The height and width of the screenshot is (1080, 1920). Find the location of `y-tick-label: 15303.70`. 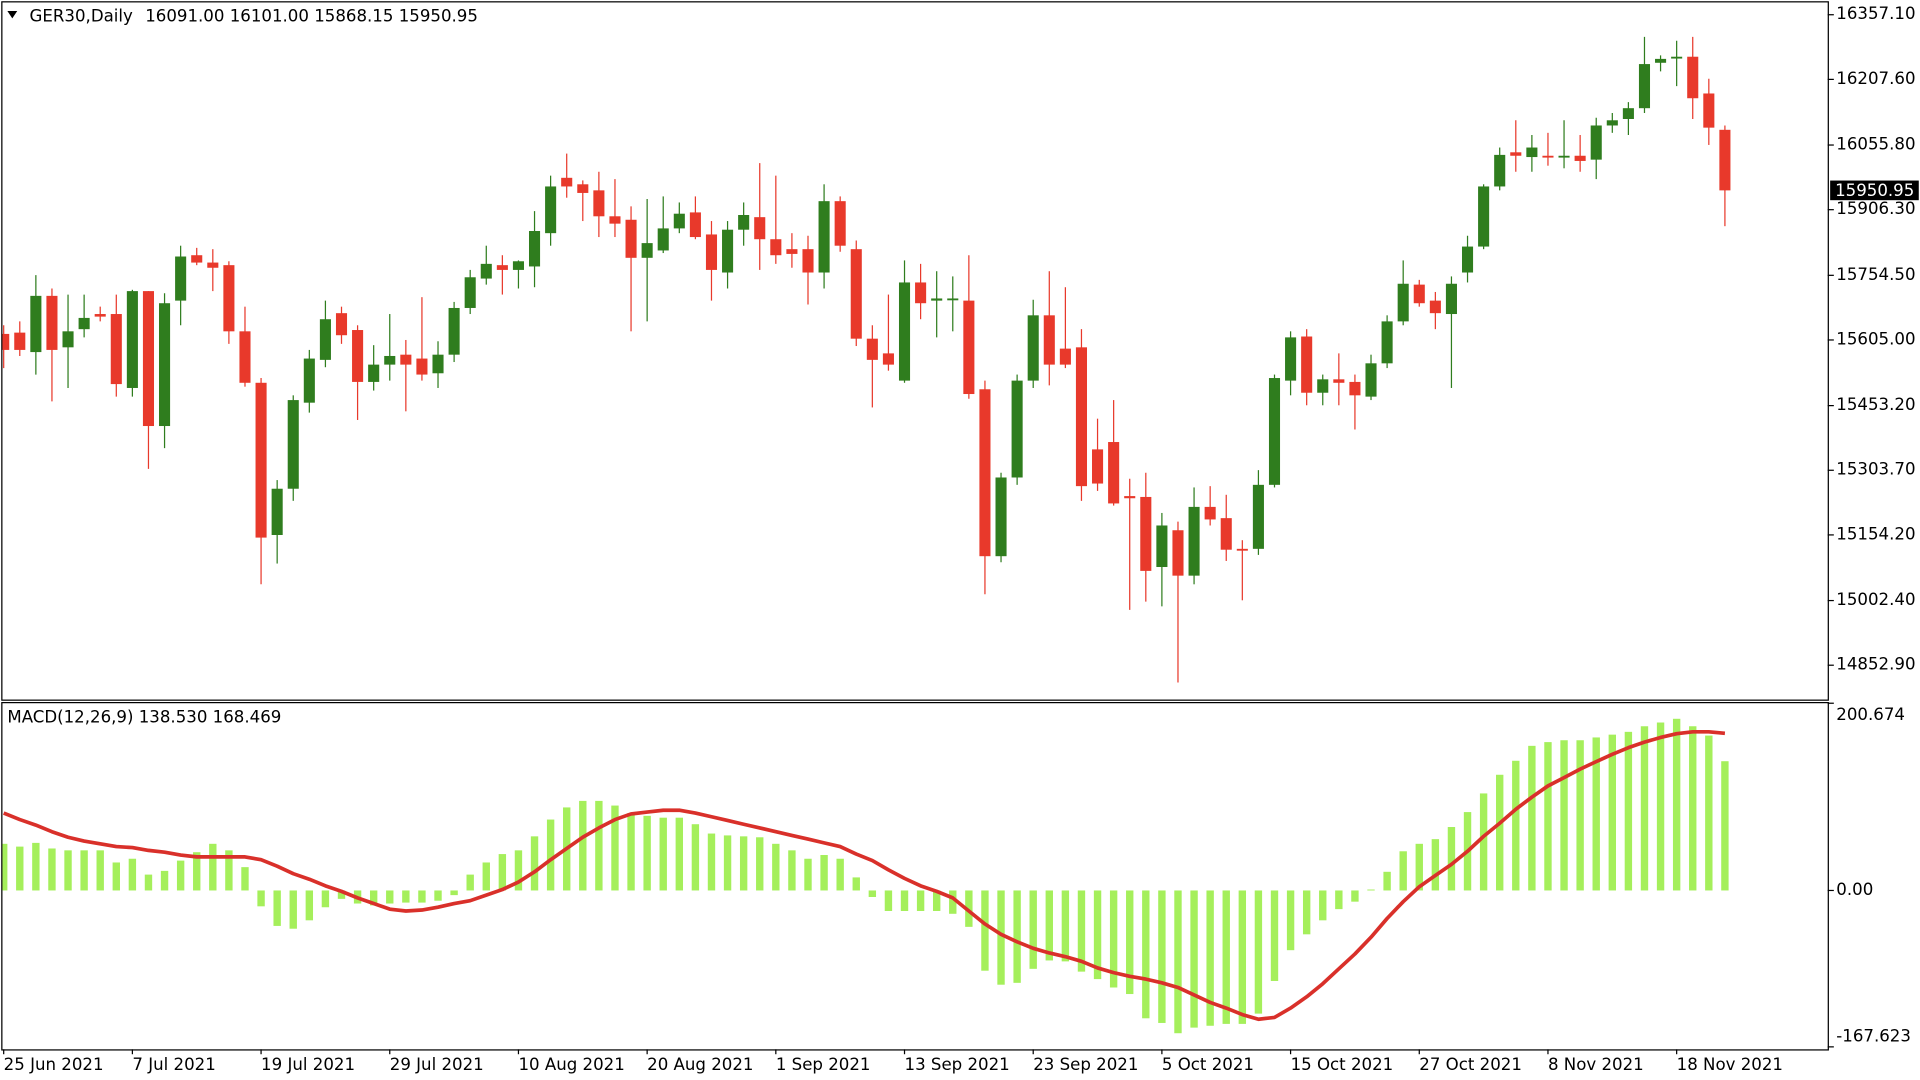

y-tick-label: 15303.70 is located at coordinates (1875, 469).